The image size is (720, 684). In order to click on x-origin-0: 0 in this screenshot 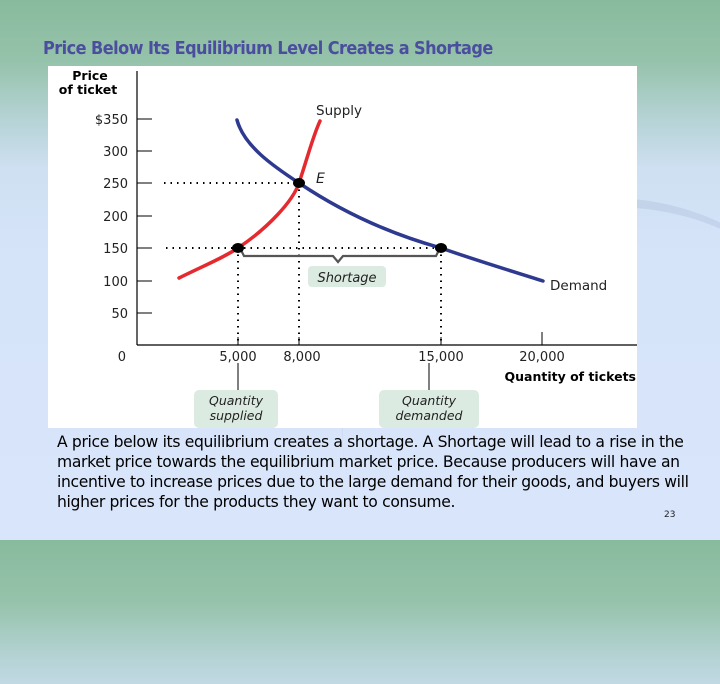, I will do `click(122, 357)`.